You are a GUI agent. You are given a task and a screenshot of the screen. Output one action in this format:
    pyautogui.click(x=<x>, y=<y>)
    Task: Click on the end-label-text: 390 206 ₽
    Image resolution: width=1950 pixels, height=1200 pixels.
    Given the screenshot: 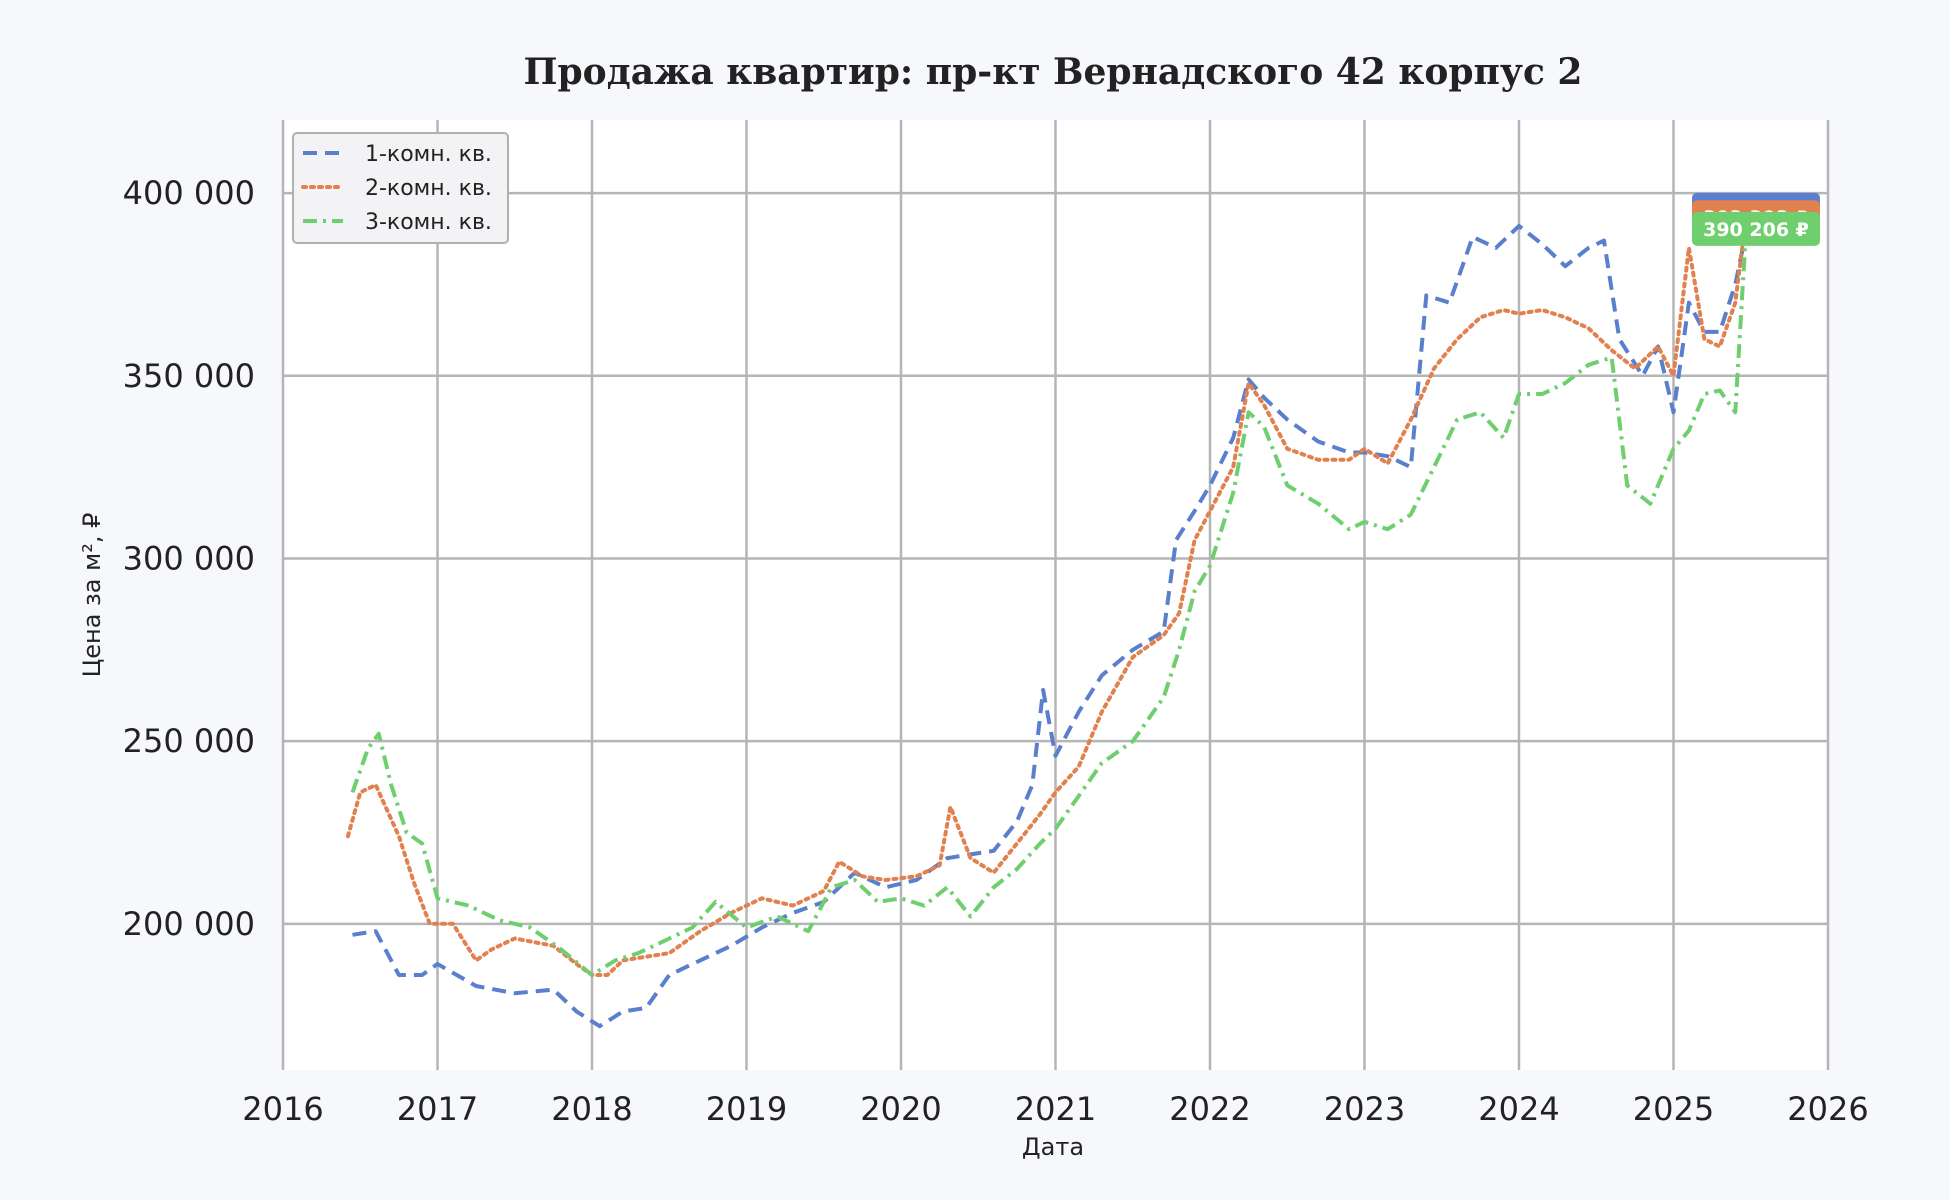 What is the action you would take?
    pyautogui.click(x=1756, y=230)
    